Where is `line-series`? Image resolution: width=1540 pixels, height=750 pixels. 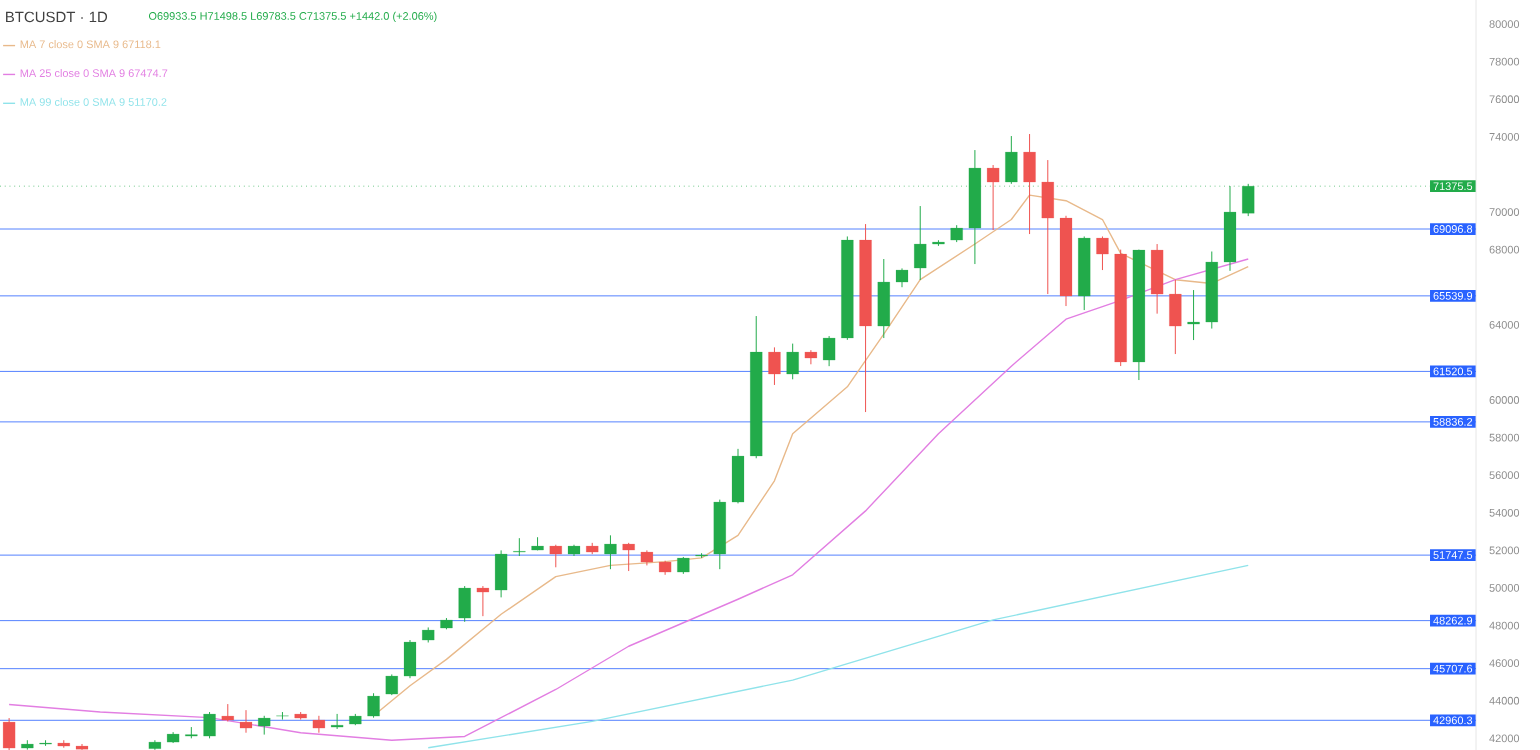
line-series is located at coordinates (838, 656).